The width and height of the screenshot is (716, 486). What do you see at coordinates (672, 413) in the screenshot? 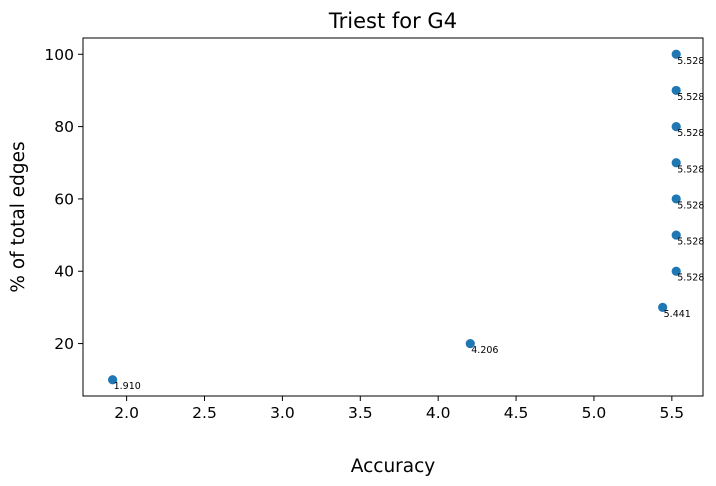
I see `x-tick-label: 5.5` at bounding box center [672, 413].